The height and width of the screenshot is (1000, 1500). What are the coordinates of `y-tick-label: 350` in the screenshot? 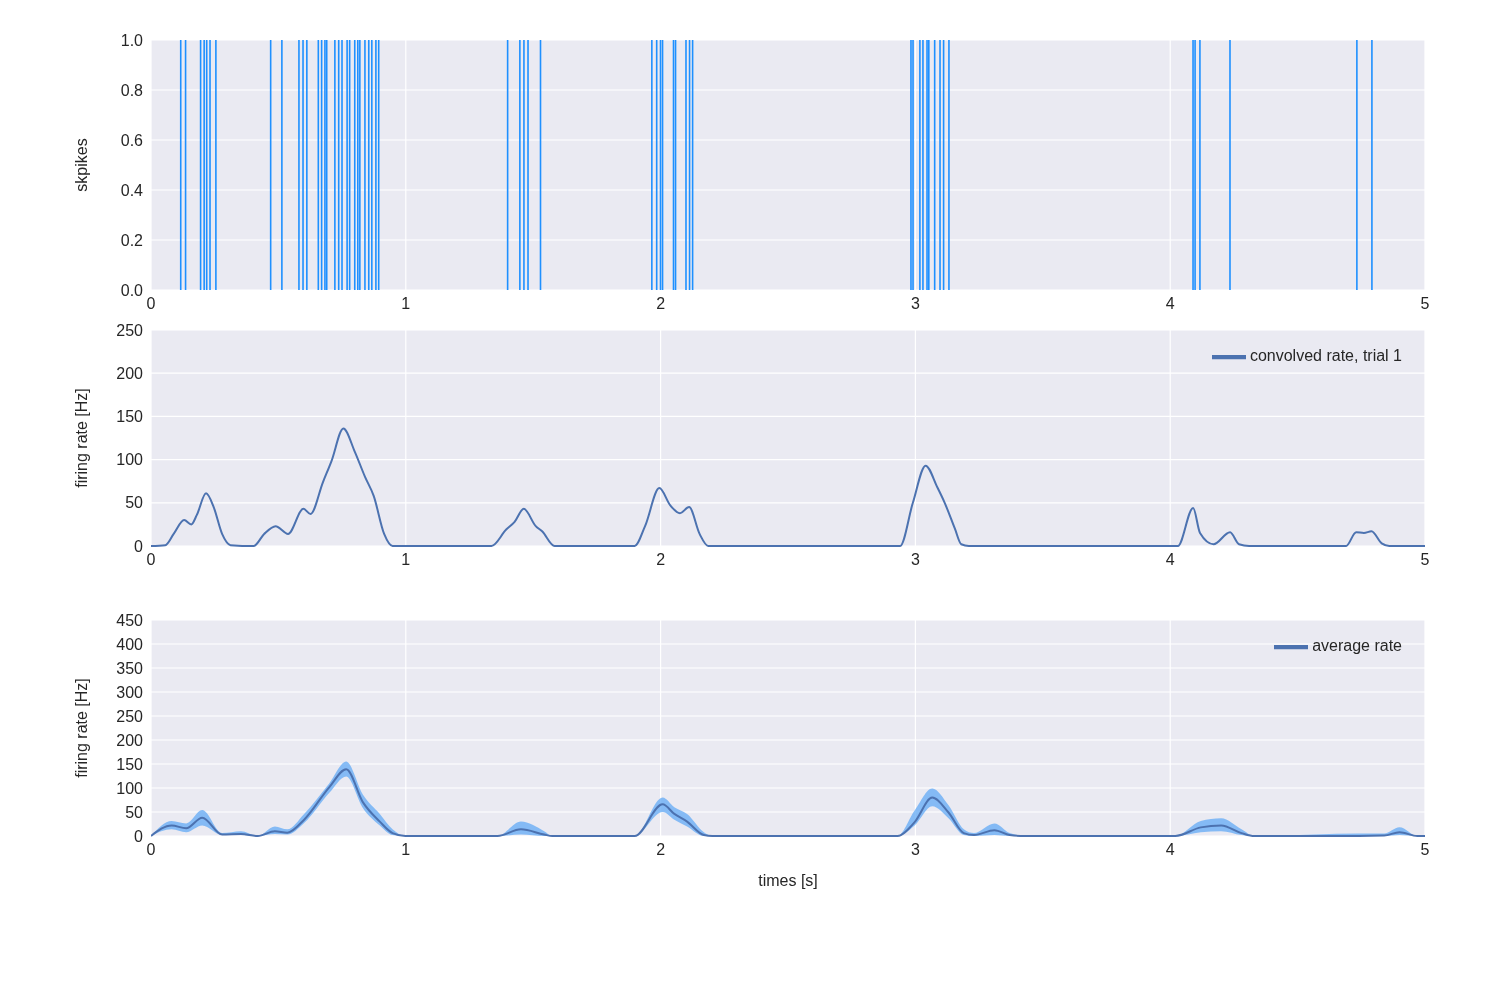 It's located at (130, 668).